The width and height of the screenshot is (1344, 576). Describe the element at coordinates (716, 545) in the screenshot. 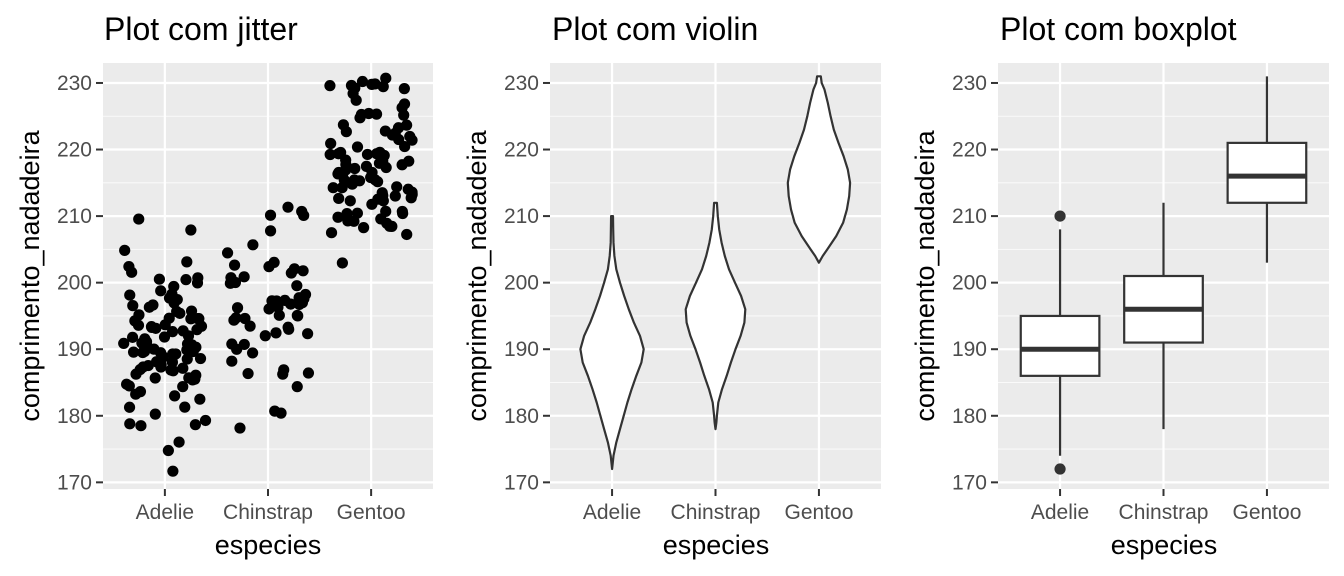

I see `violin-plot-x-axis-title: especies` at that location.